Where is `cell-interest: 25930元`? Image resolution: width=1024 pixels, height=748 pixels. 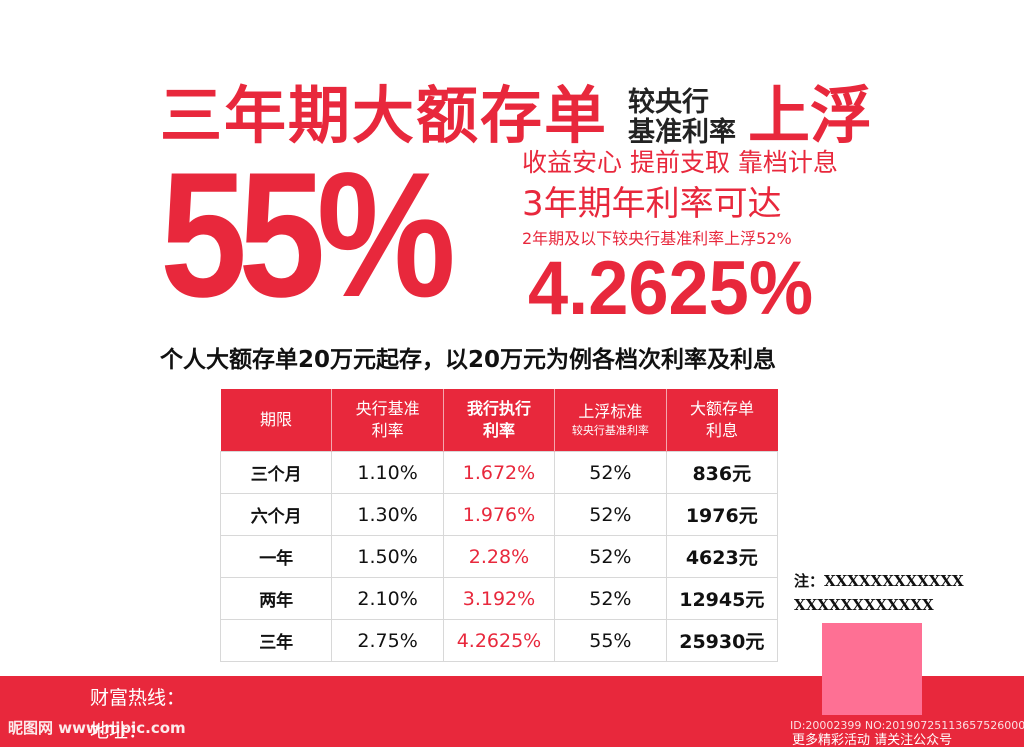
cell-interest: 25930元 is located at coordinates (722, 640).